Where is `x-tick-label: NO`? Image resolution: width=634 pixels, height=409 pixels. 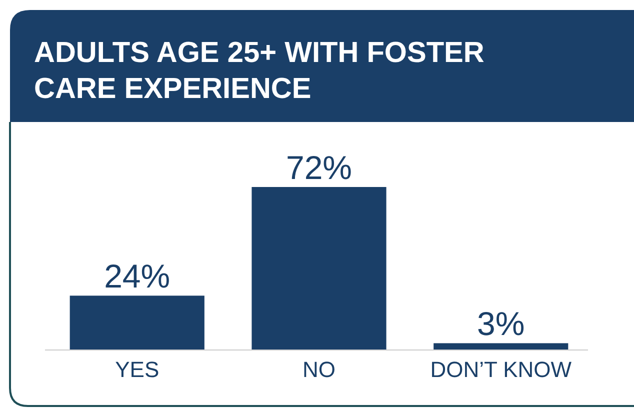 x-tick-label: NO is located at coordinates (319, 369).